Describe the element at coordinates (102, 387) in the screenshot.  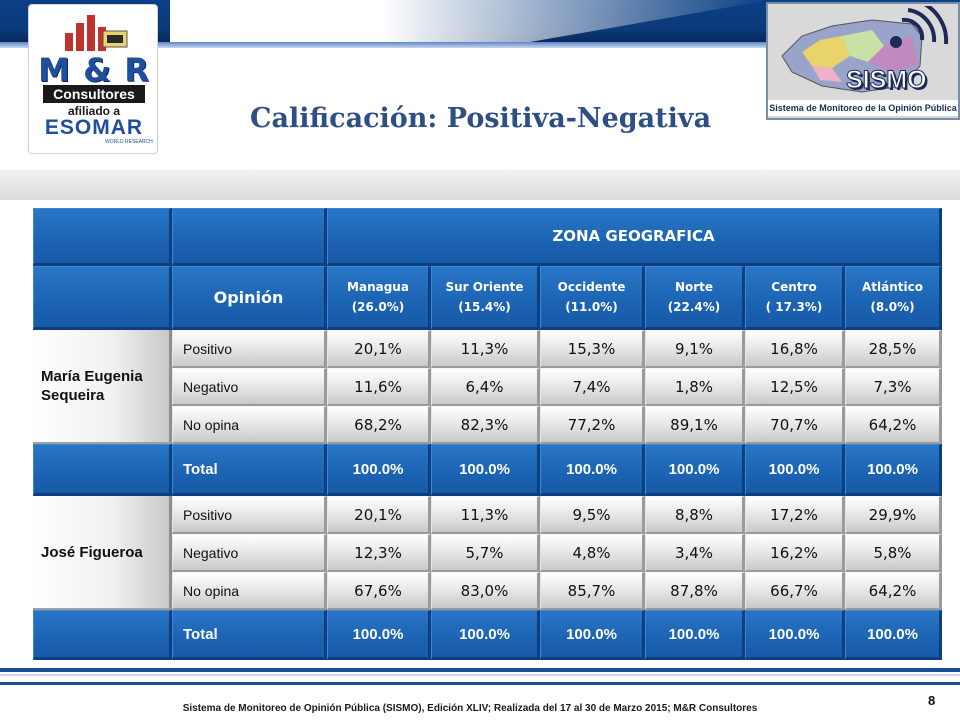
I see `candidate-name-cell: María Eugenia Sequeira` at that location.